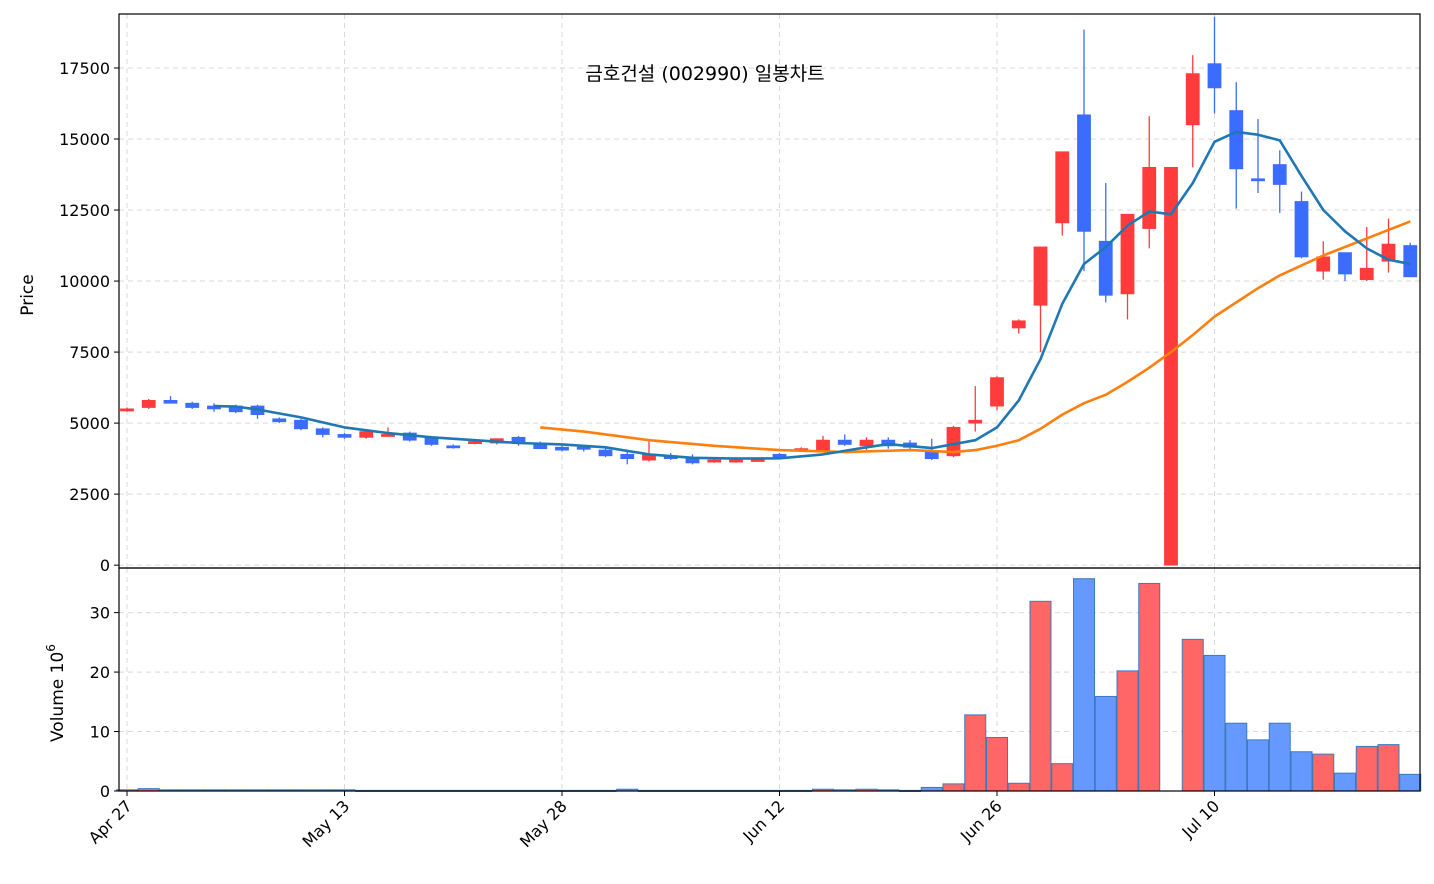  Describe the element at coordinates (89, 423) in the screenshot. I see `price-tick-label: 5000` at that location.